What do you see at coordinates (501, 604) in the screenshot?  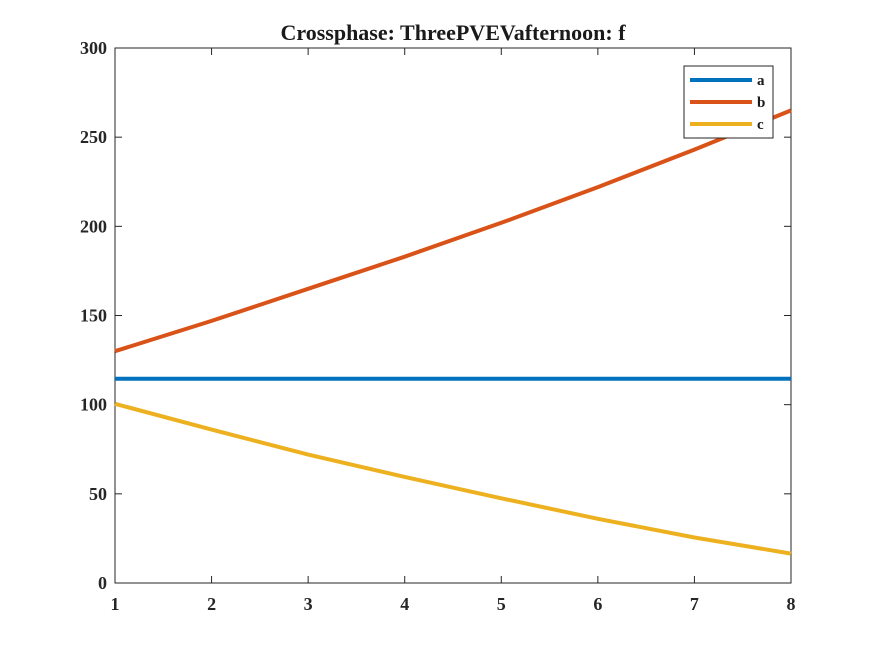 I see `x-tick-label: 5` at bounding box center [501, 604].